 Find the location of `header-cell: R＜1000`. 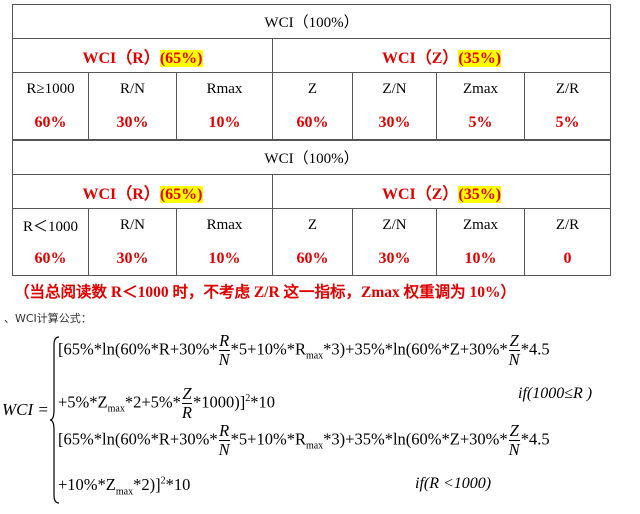

header-cell: R＜1000 is located at coordinates (50, 225).